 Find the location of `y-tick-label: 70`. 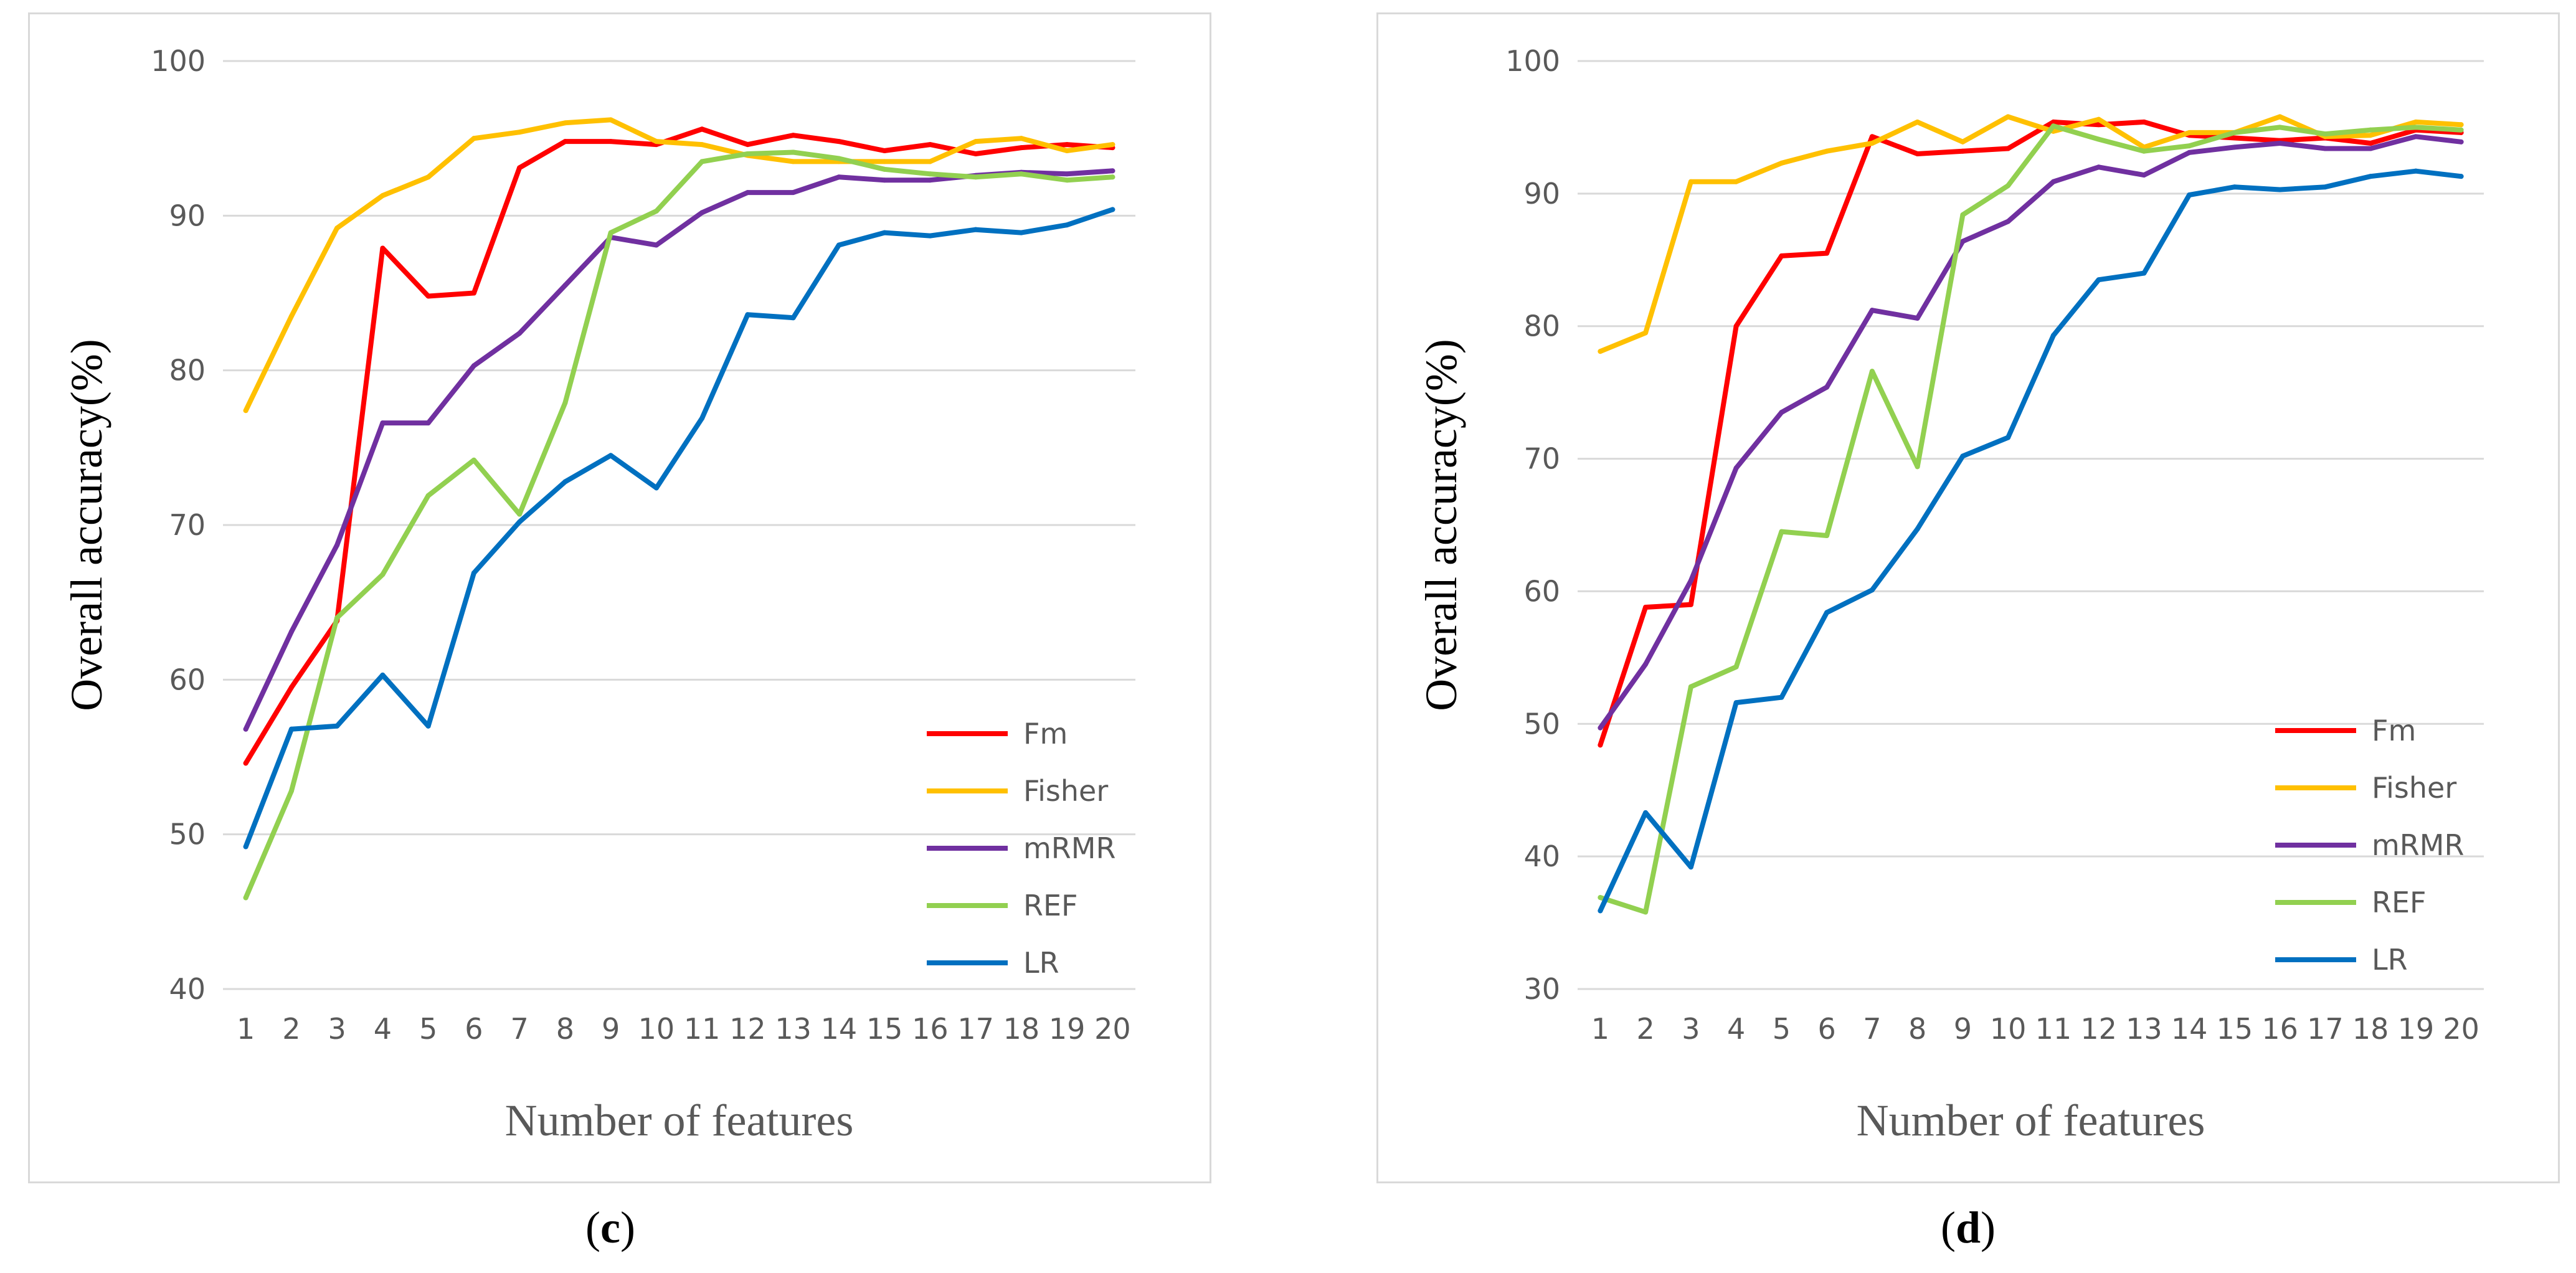

y-tick-label: 70 is located at coordinates (1542, 459).